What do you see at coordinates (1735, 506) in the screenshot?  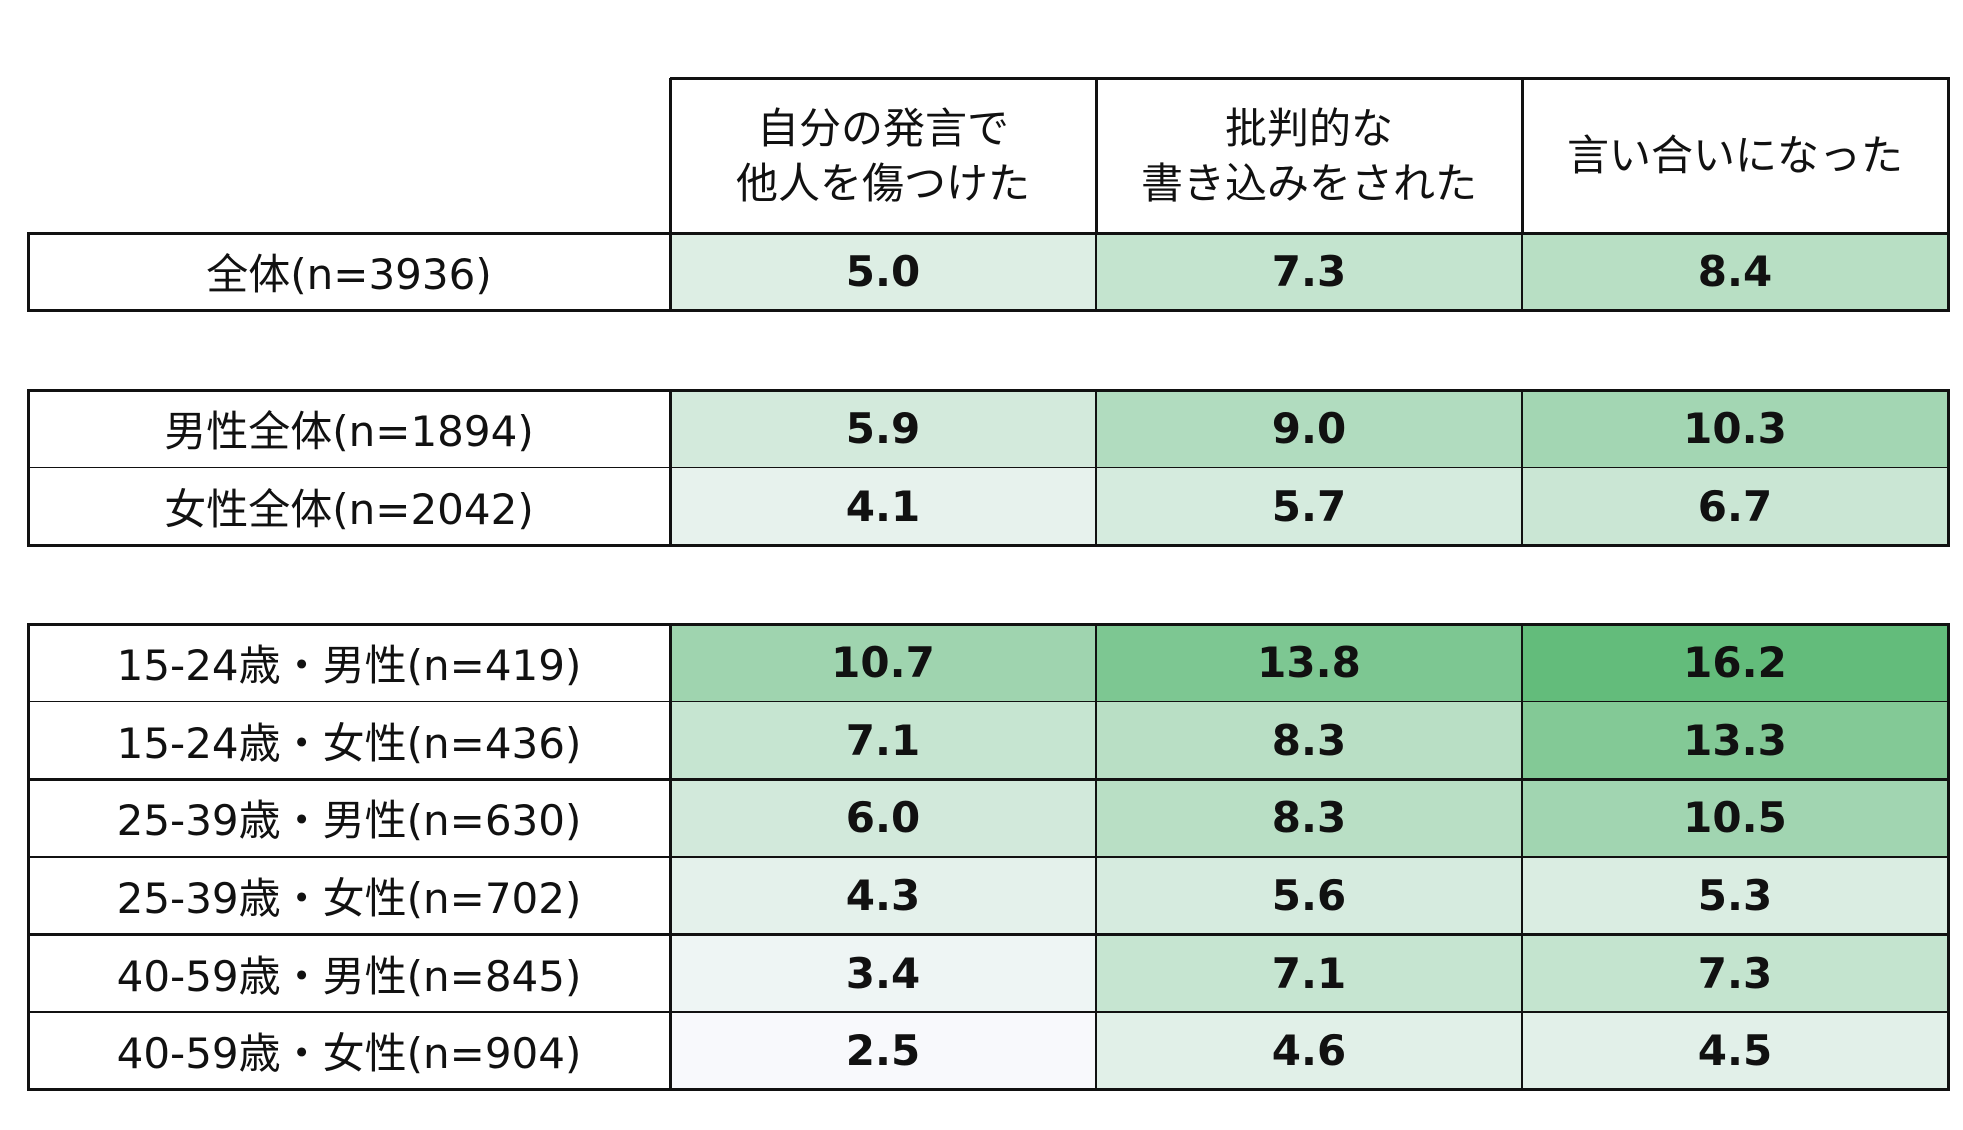 I see `heatmap-cell: 6.7` at bounding box center [1735, 506].